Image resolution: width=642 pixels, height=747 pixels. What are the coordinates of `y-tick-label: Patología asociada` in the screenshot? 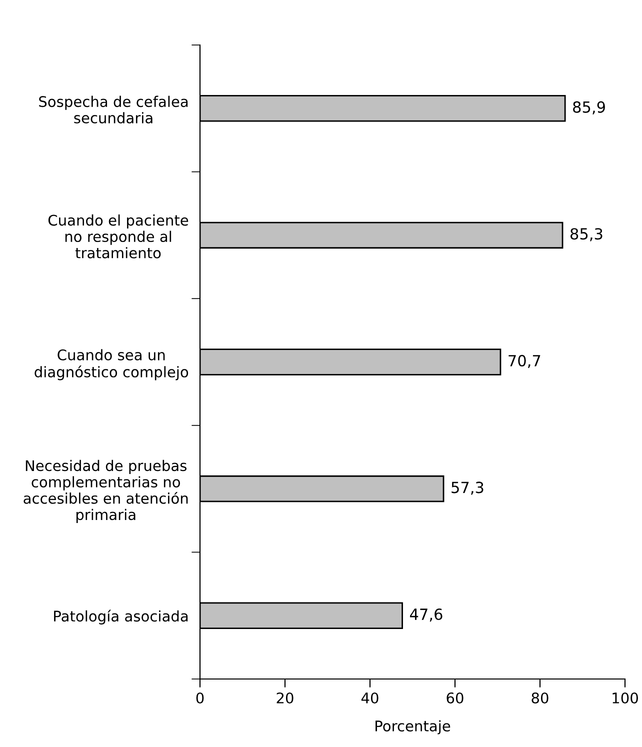 It's located at (121, 617).